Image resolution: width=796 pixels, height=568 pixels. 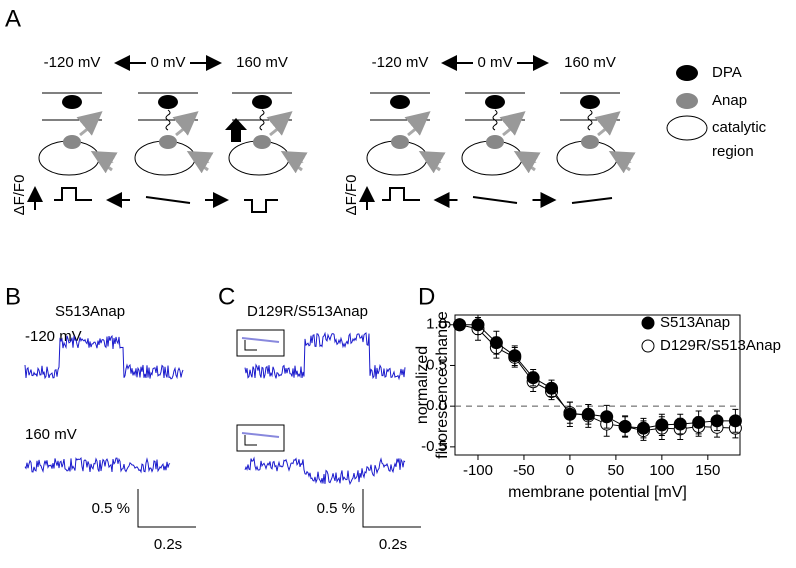 What do you see at coordinates (727, 72) in the screenshot?
I see `legend-label: DPA` at bounding box center [727, 72].